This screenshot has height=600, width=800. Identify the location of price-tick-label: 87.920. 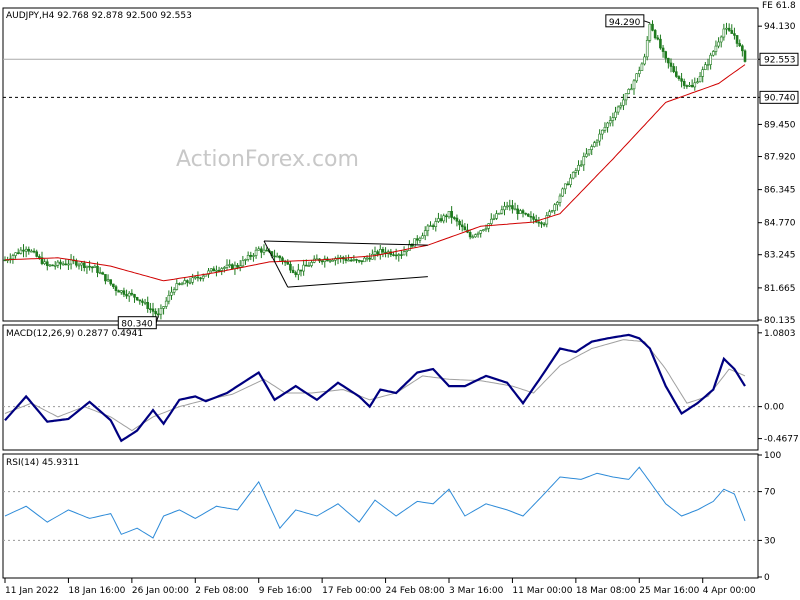
(780, 158).